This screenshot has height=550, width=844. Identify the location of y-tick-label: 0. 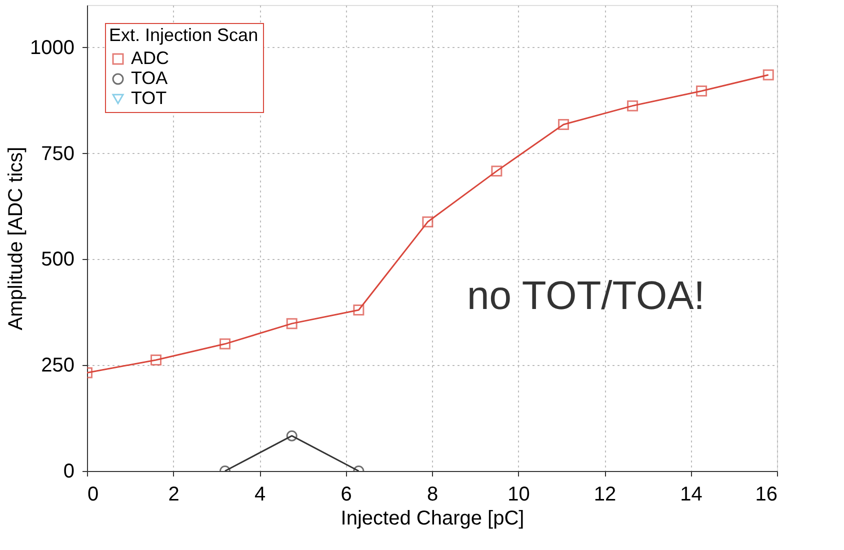
(68, 471).